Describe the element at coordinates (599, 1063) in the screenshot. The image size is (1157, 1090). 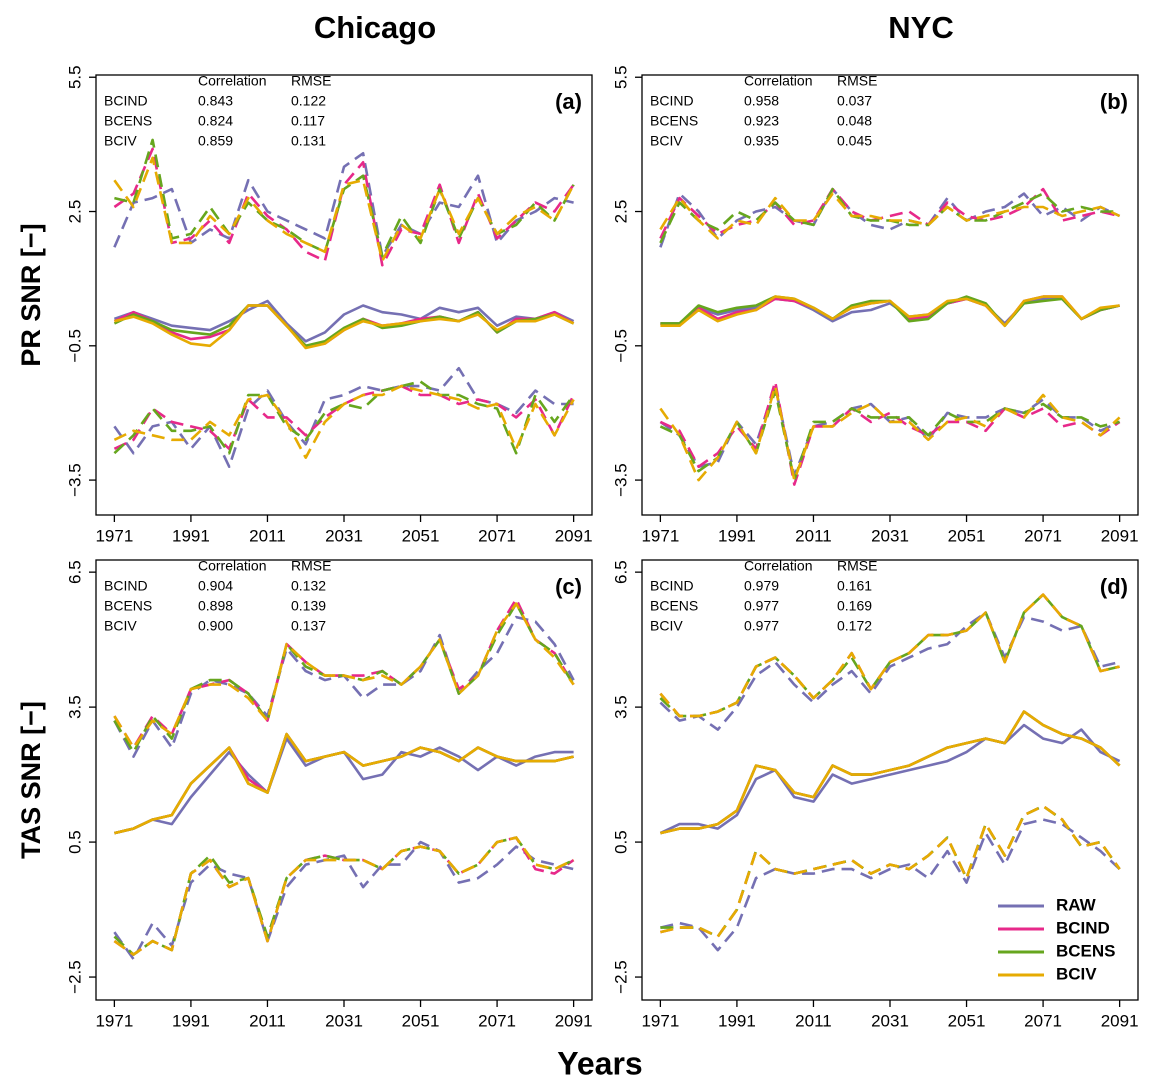
I see `x-axis-label: Years` at that location.